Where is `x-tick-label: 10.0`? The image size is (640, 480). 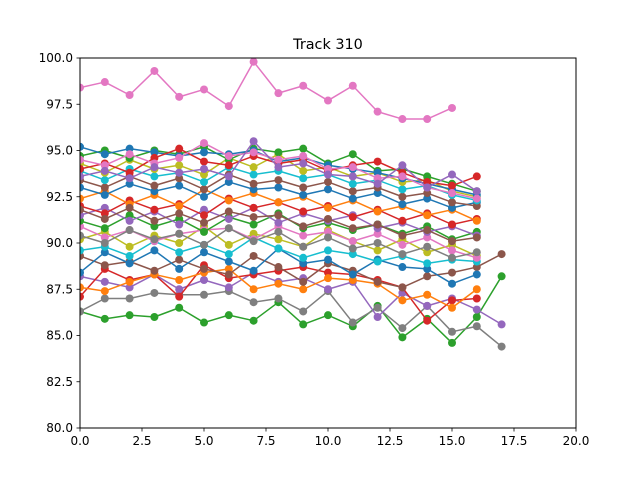
x-tick-label: 10.0 is located at coordinates (328, 441).